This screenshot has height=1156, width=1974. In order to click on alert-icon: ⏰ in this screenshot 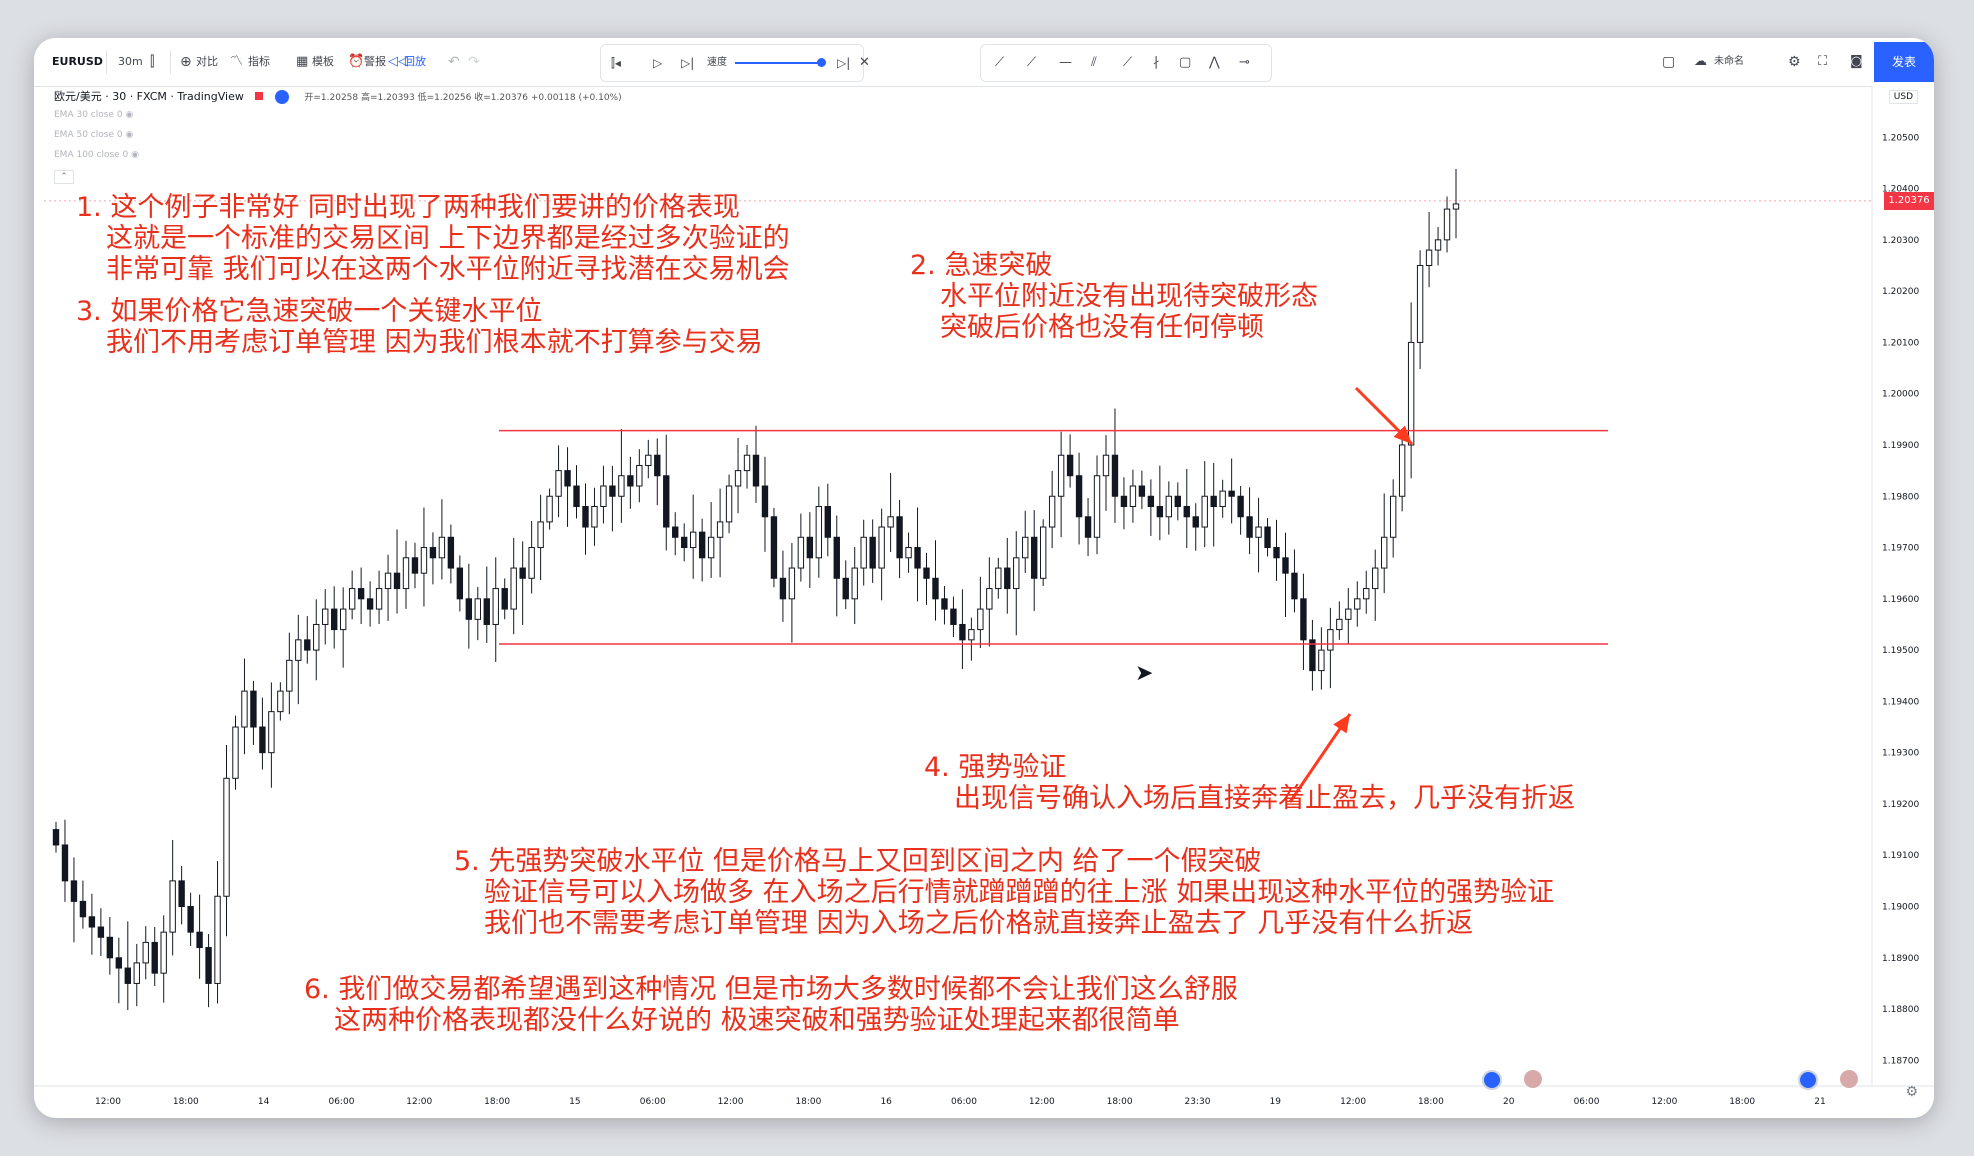, I will do `click(356, 61)`.